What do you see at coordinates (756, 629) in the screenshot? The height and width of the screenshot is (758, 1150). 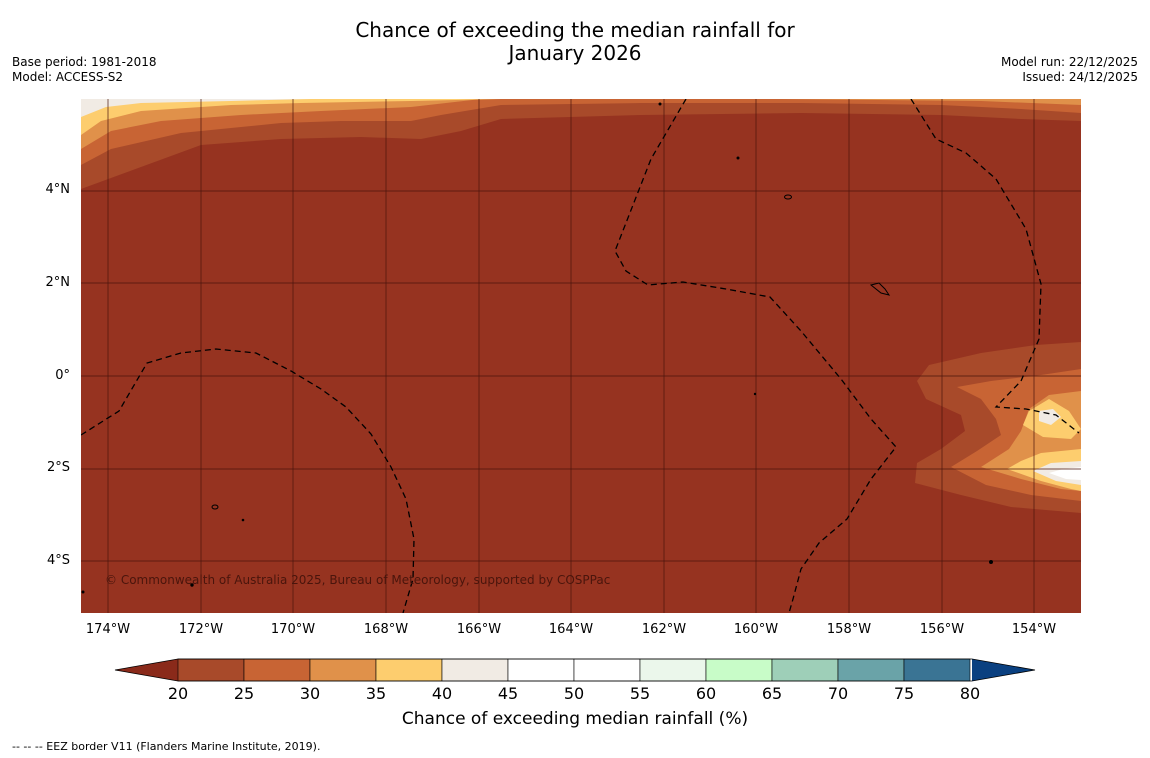 I see `lon-tick-160w: 160°W` at bounding box center [756, 629].